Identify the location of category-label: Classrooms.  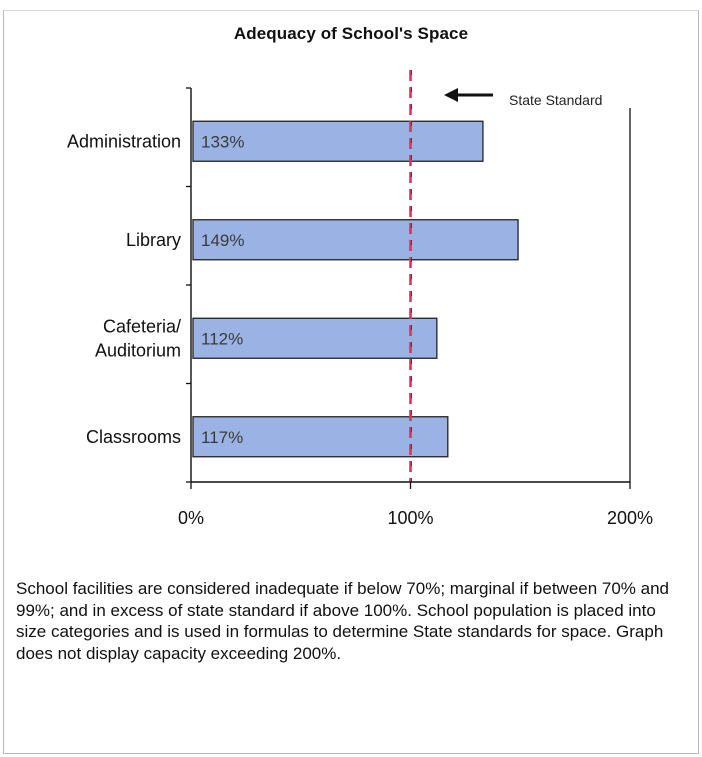
(133, 437).